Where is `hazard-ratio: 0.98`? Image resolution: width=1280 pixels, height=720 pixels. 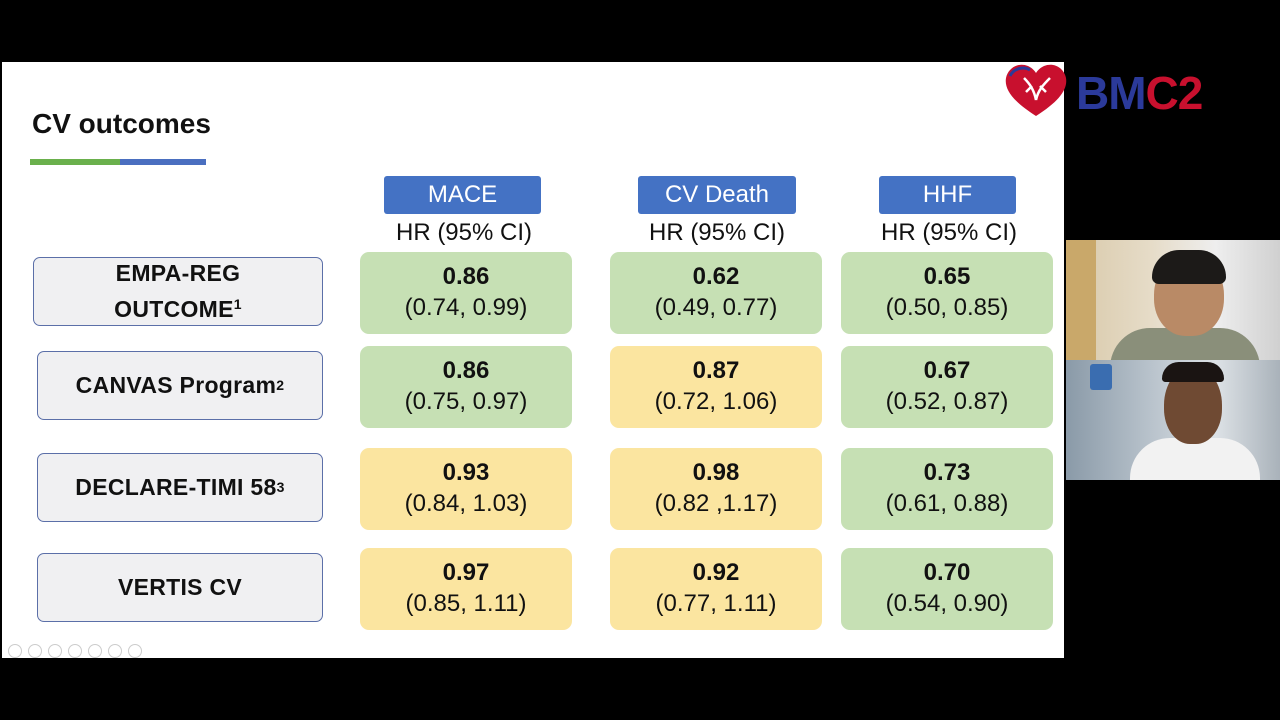
hazard-ratio: 0.98 is located at coordinates (716, 472).